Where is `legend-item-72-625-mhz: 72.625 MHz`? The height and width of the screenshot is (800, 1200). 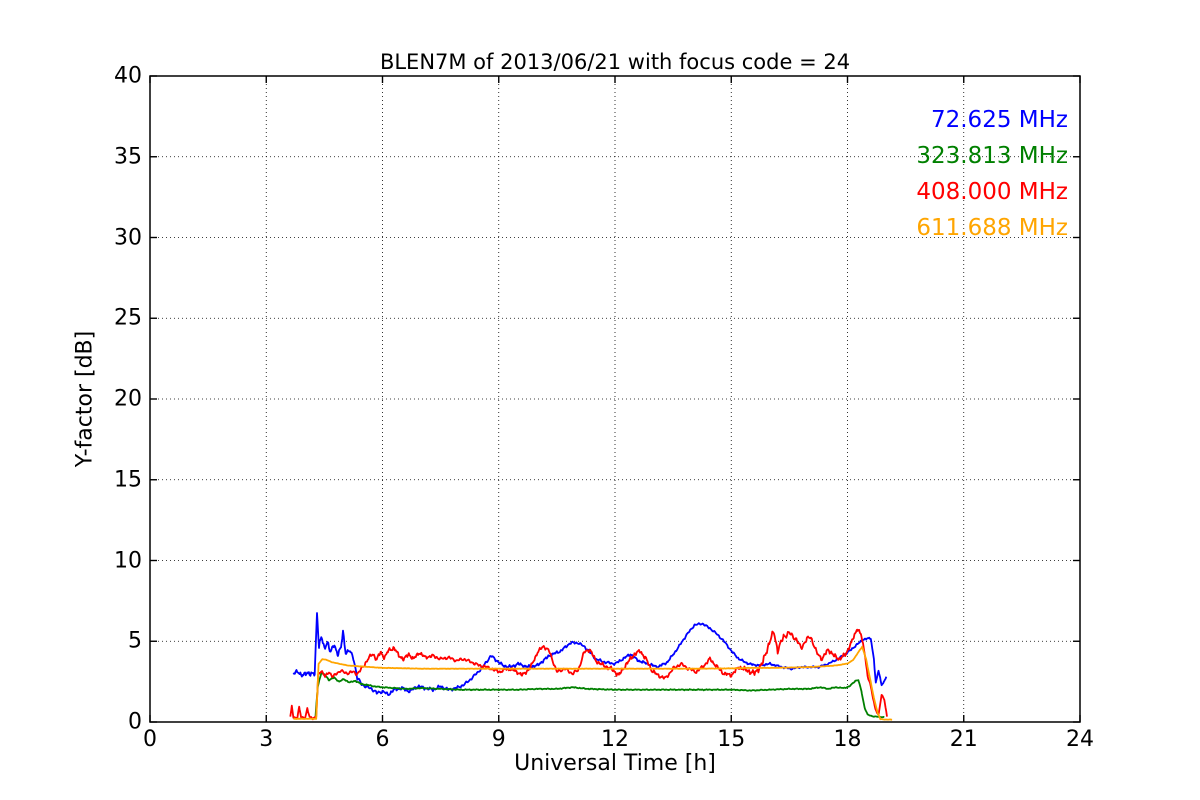 legend-item-72-625-mhz: 72.625 MHz is located at coordinates (992, 120).